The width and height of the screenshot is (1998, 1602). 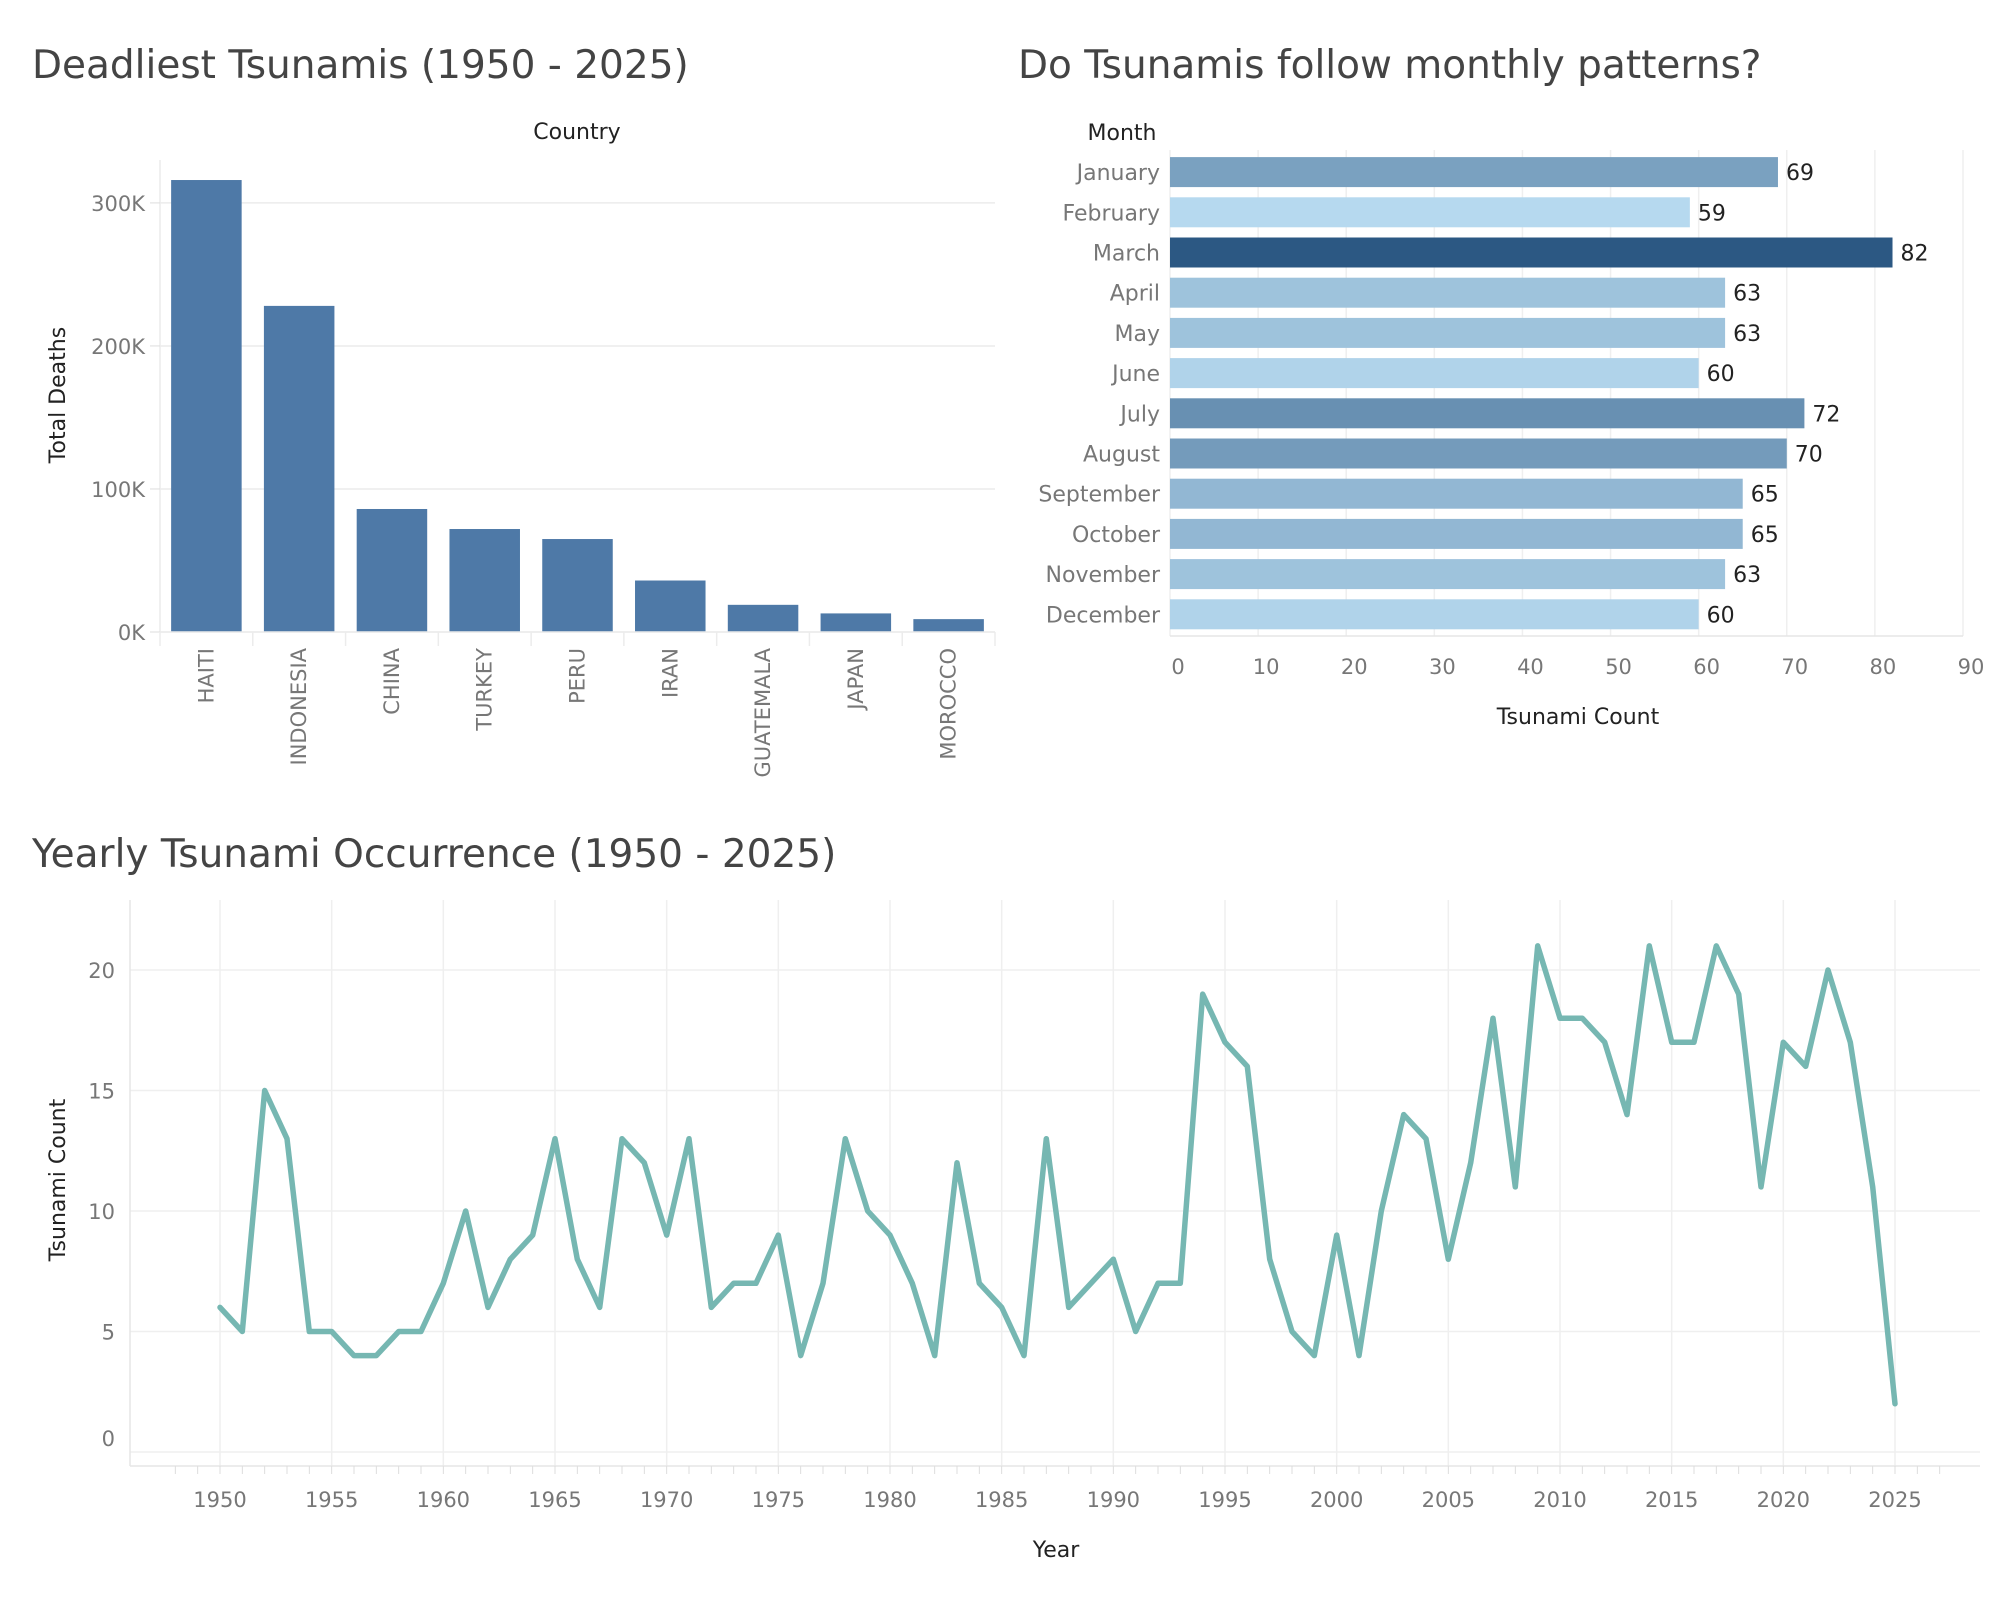 What do you see at coordinates (1112, 213) in the screenshot?
I see `monthly-category-label: February` at bounding box center [1112, 213].